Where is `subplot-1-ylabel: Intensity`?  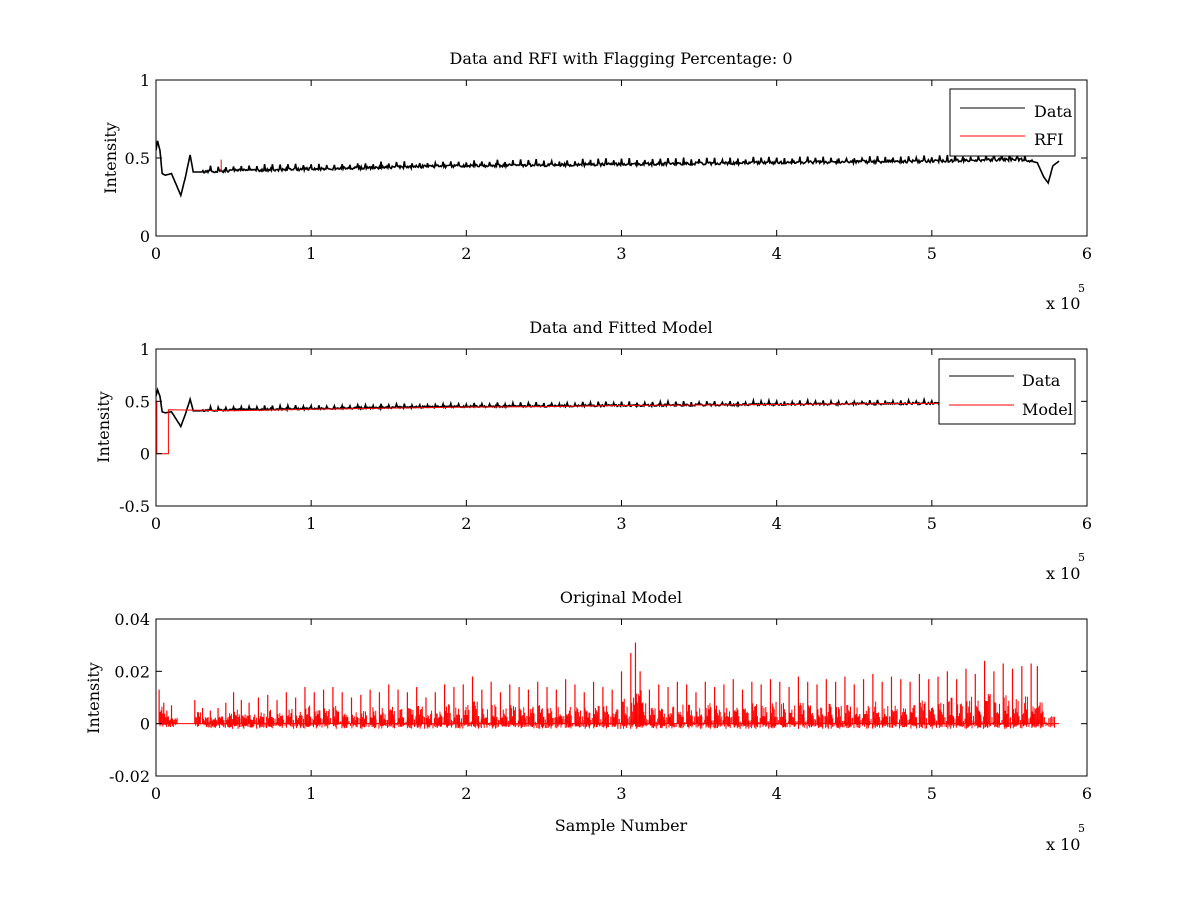
subplot-1-ylabel: Intensity is located at coordinates (110, 158).